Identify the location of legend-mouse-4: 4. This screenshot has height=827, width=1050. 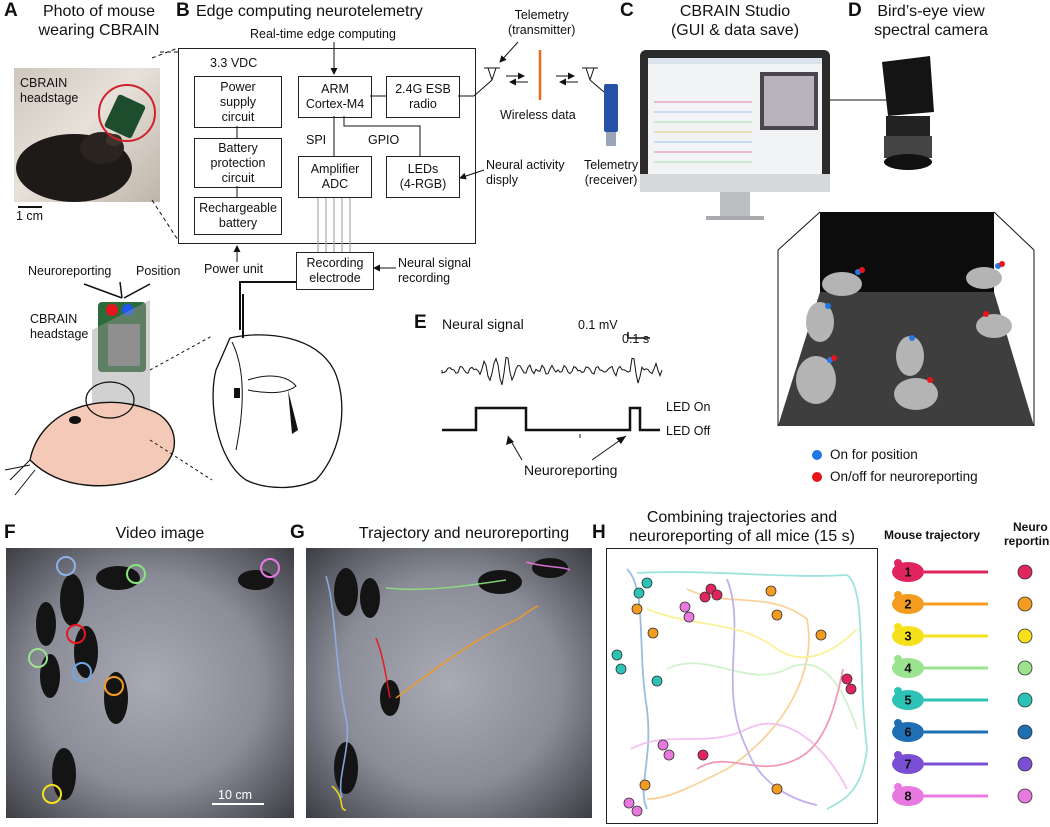
(962, 666).